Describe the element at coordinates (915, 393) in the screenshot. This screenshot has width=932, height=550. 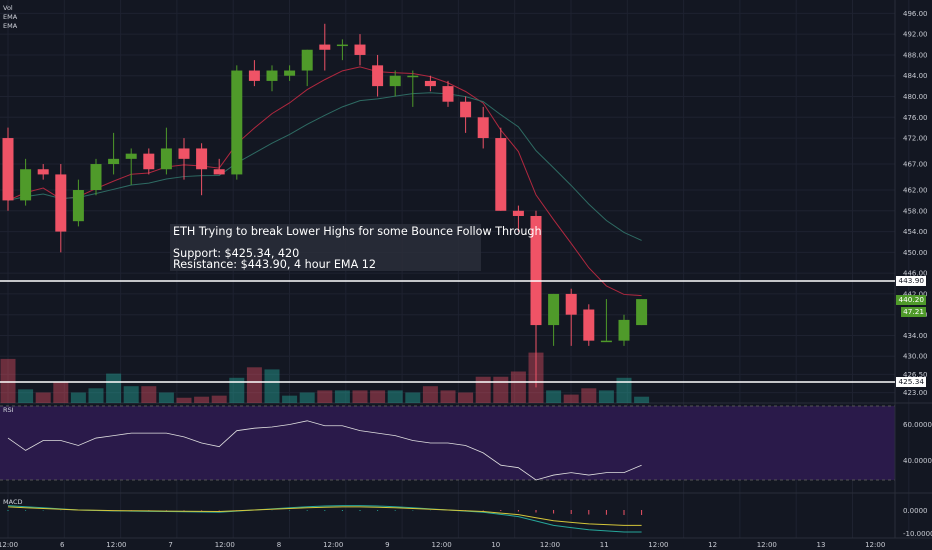
I see `price-tick-label: 423.00` at that location.